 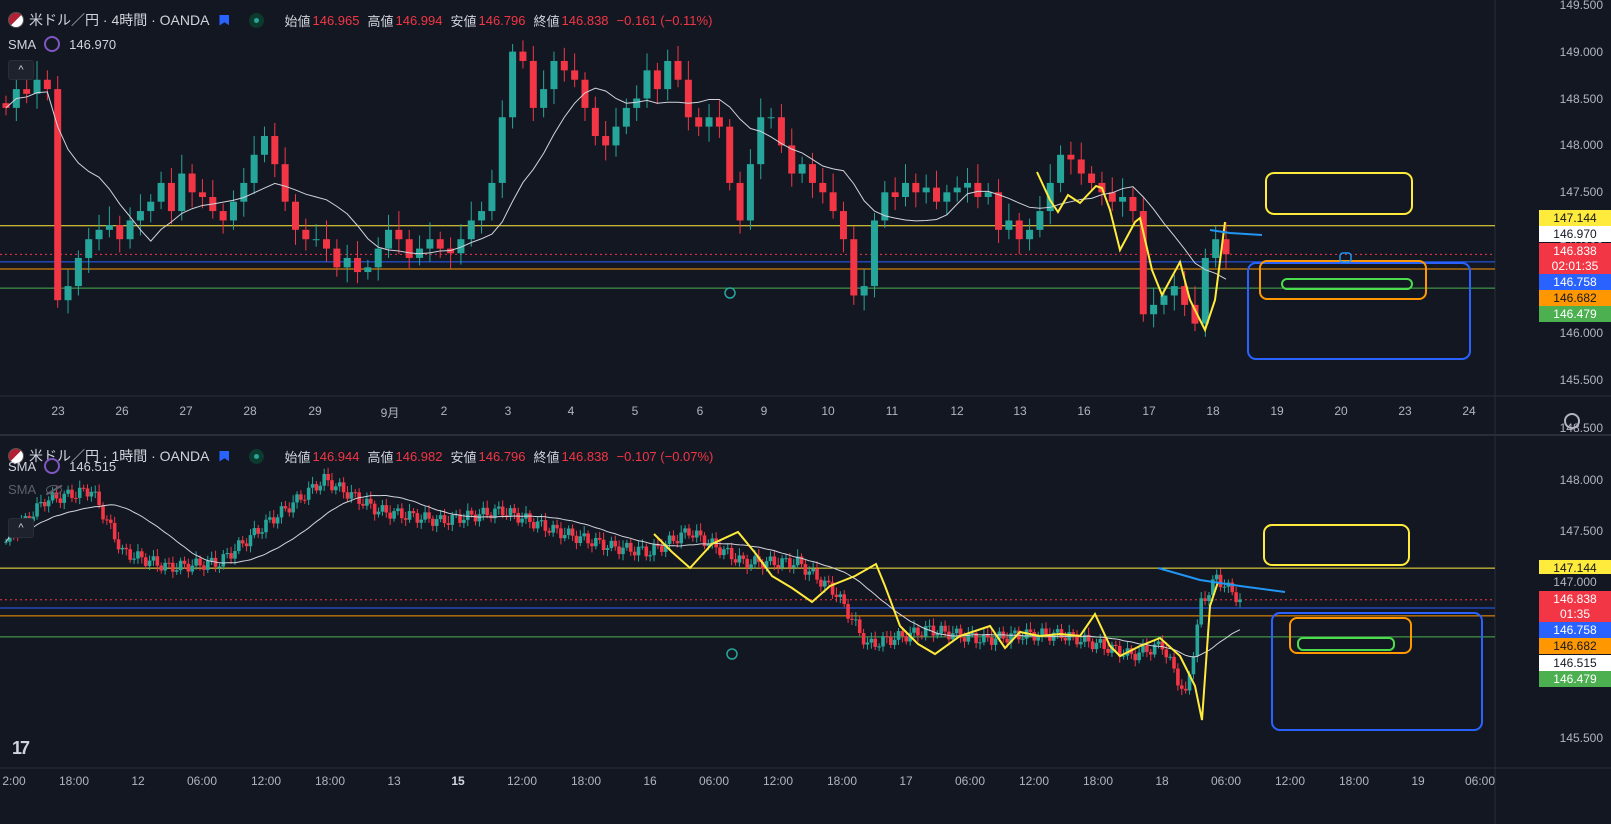 I want to click on alarm-clock-icon, so click(x=732, y=654).